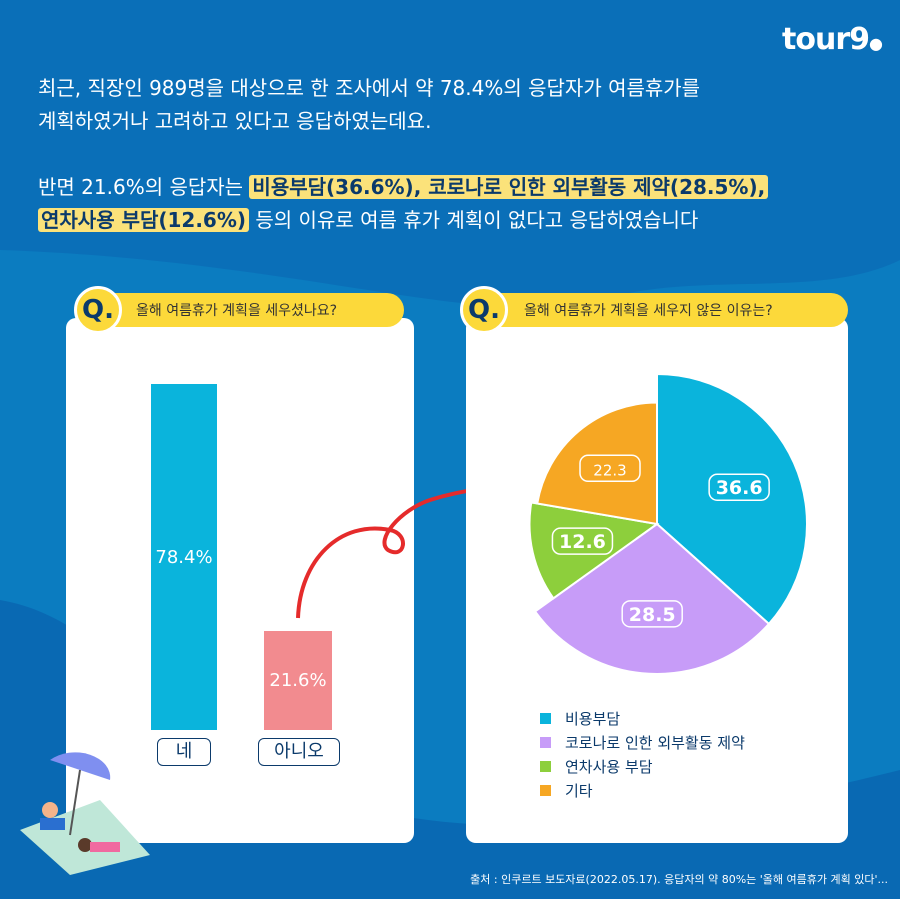  What do you see at coordinates (144, 187) in the screenshot?
I see `intro-p2-start: 반면 21.6%의 응답자는` at bounding box center [144, 187].